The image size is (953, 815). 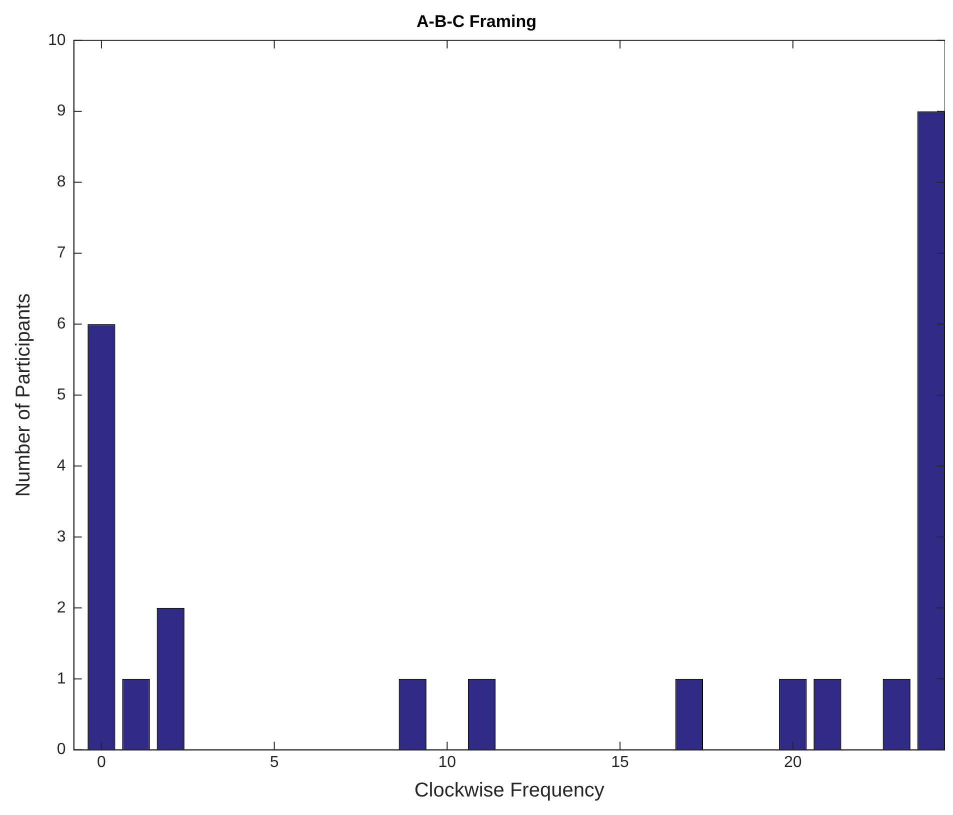 What do you see at coordinates (101, 762) in the screenshot?
I see `x-tick-label: 0` at bounding box center [101, 762].